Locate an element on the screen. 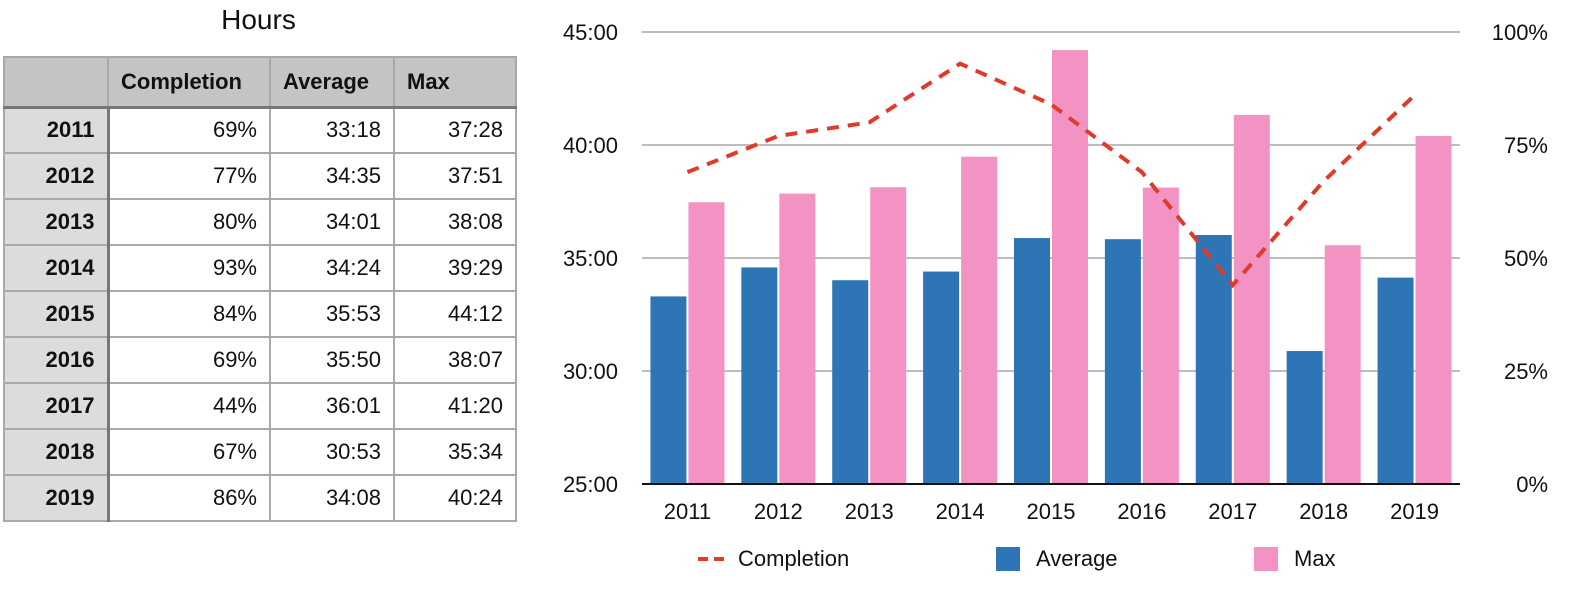 This screenshot has width=1570, height=596. row-completion-cell: 80% is located at coordinates (189, 222).